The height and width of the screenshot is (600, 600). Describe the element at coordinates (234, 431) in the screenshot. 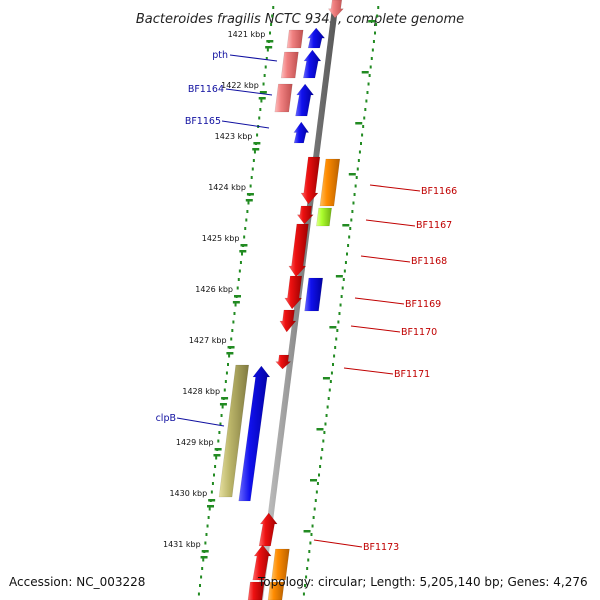

I see `gene-feature-khaki-clpb` at that location.